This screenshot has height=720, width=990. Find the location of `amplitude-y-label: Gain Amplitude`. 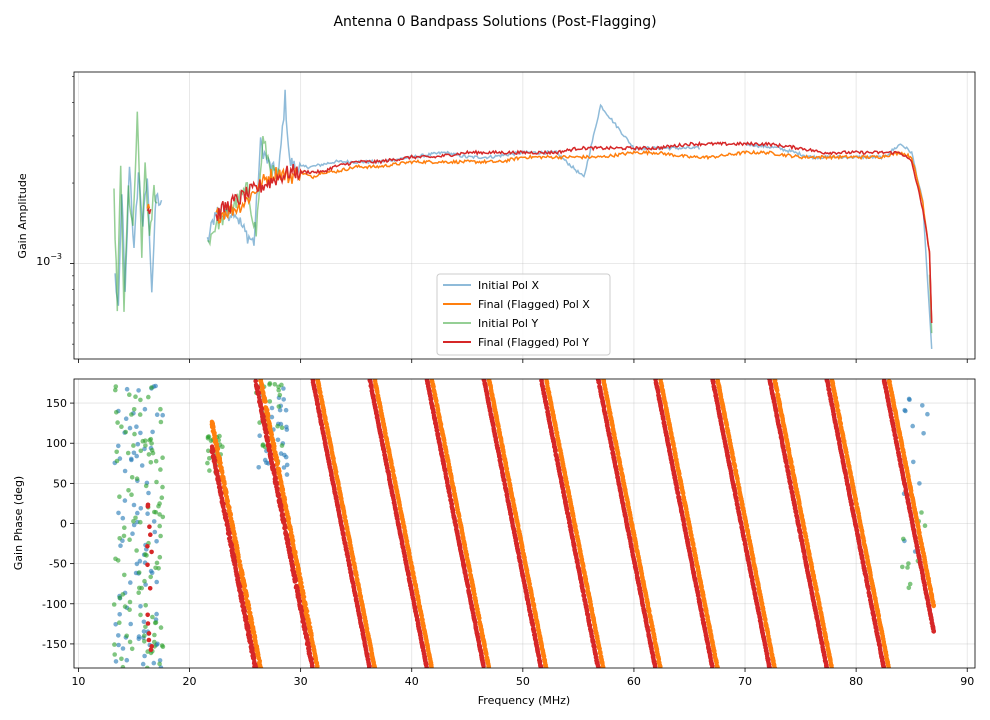

amplitude-y-label: Gain Amplitude is located at coordinates (22, 215).